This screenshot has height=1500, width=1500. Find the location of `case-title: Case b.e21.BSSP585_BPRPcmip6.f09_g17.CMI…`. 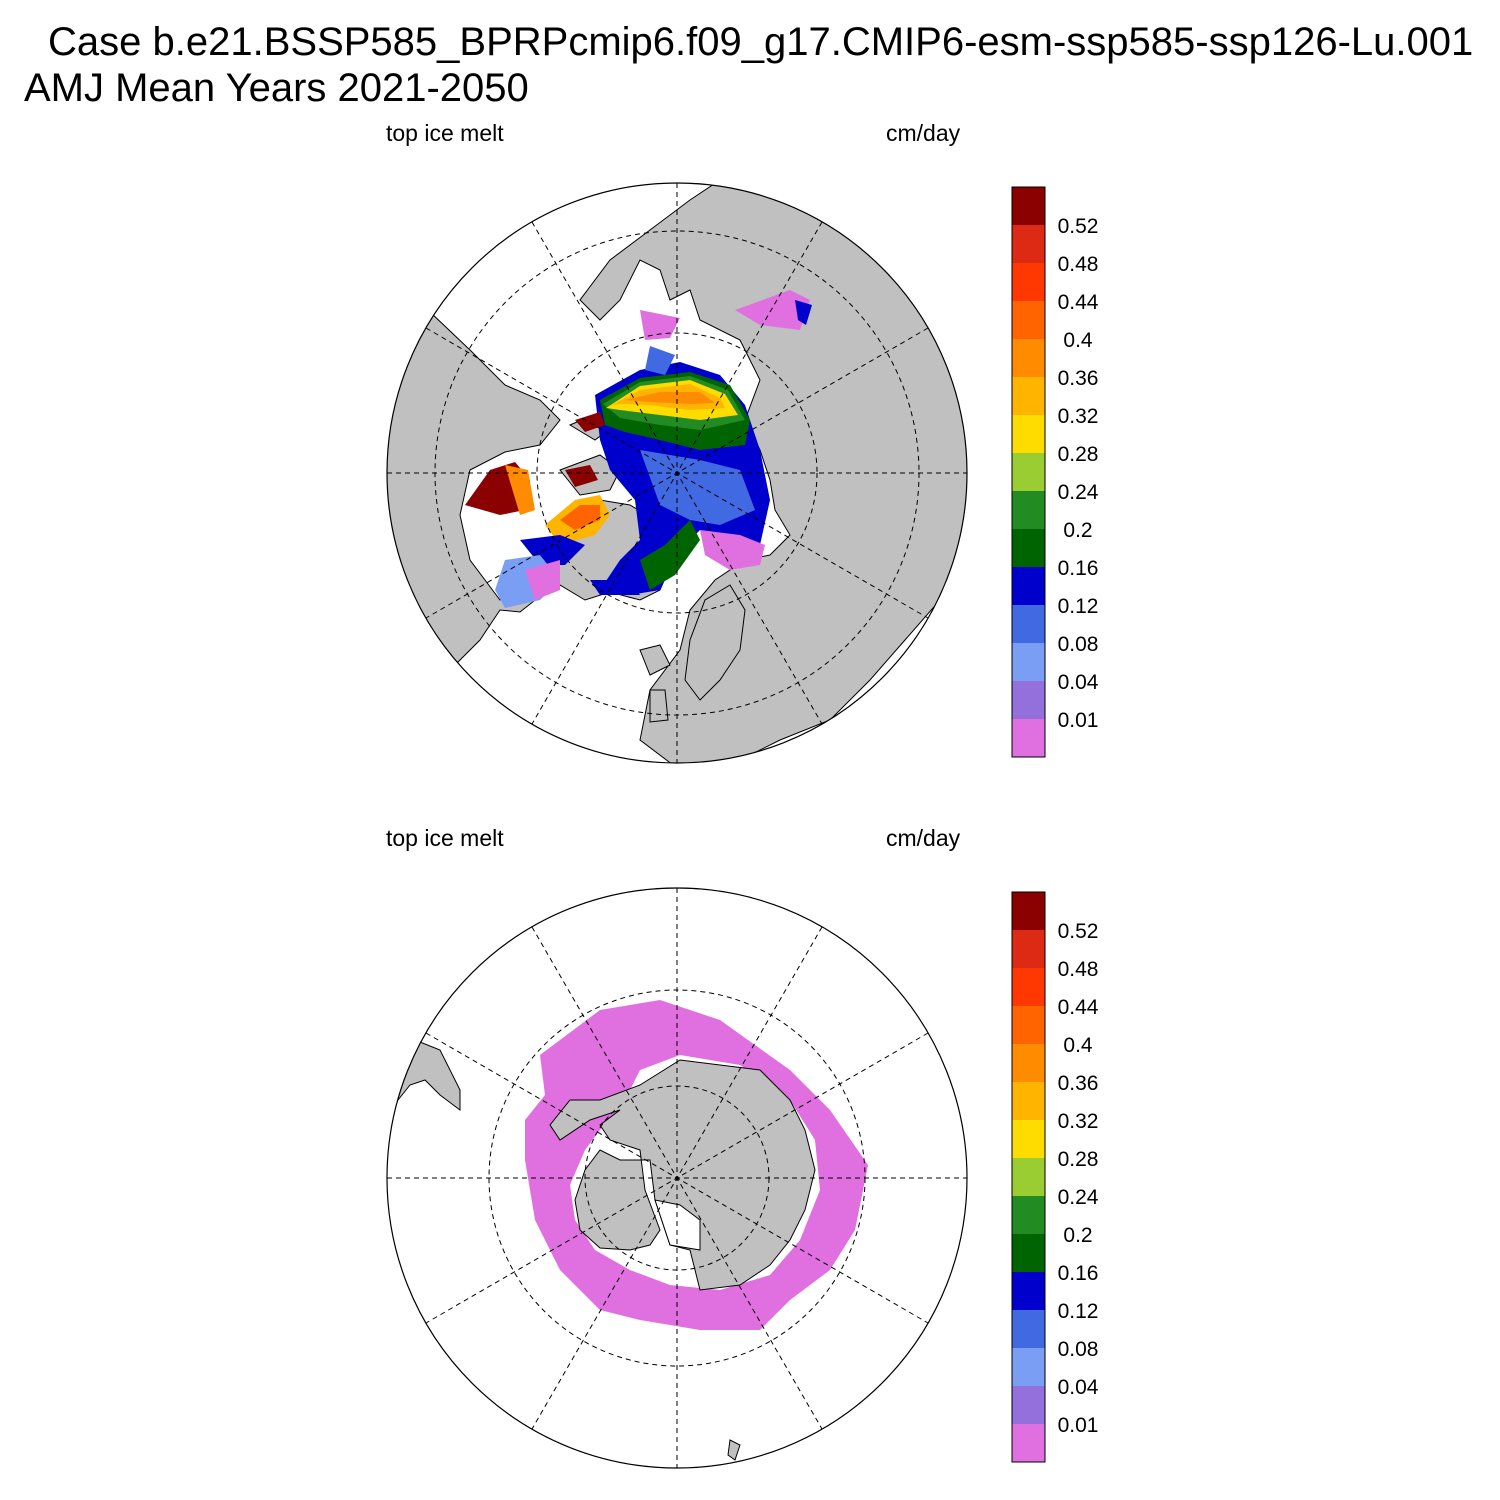

case-title: Case b.e21.BSSP585_BPRPcmip6.f09_g17.CMI… is located at coordinates (761, 42).